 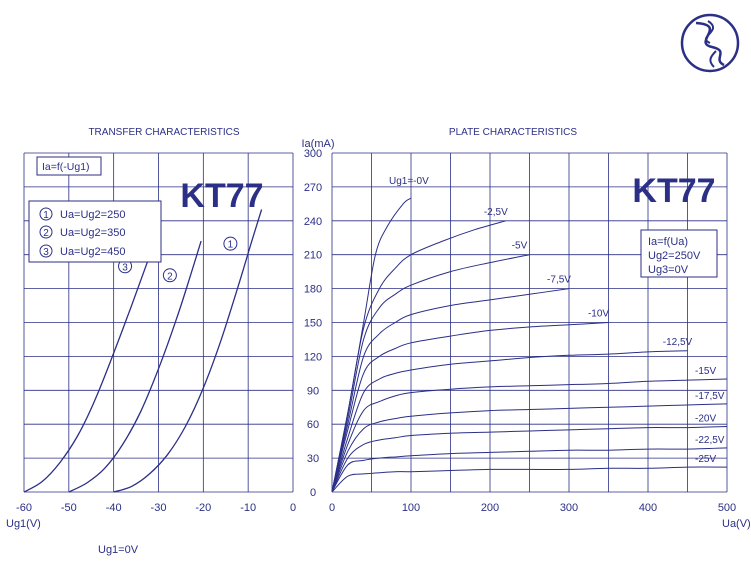 I want to click on plate-x-axis-label: Ua(V), so click(x=736, y=524).